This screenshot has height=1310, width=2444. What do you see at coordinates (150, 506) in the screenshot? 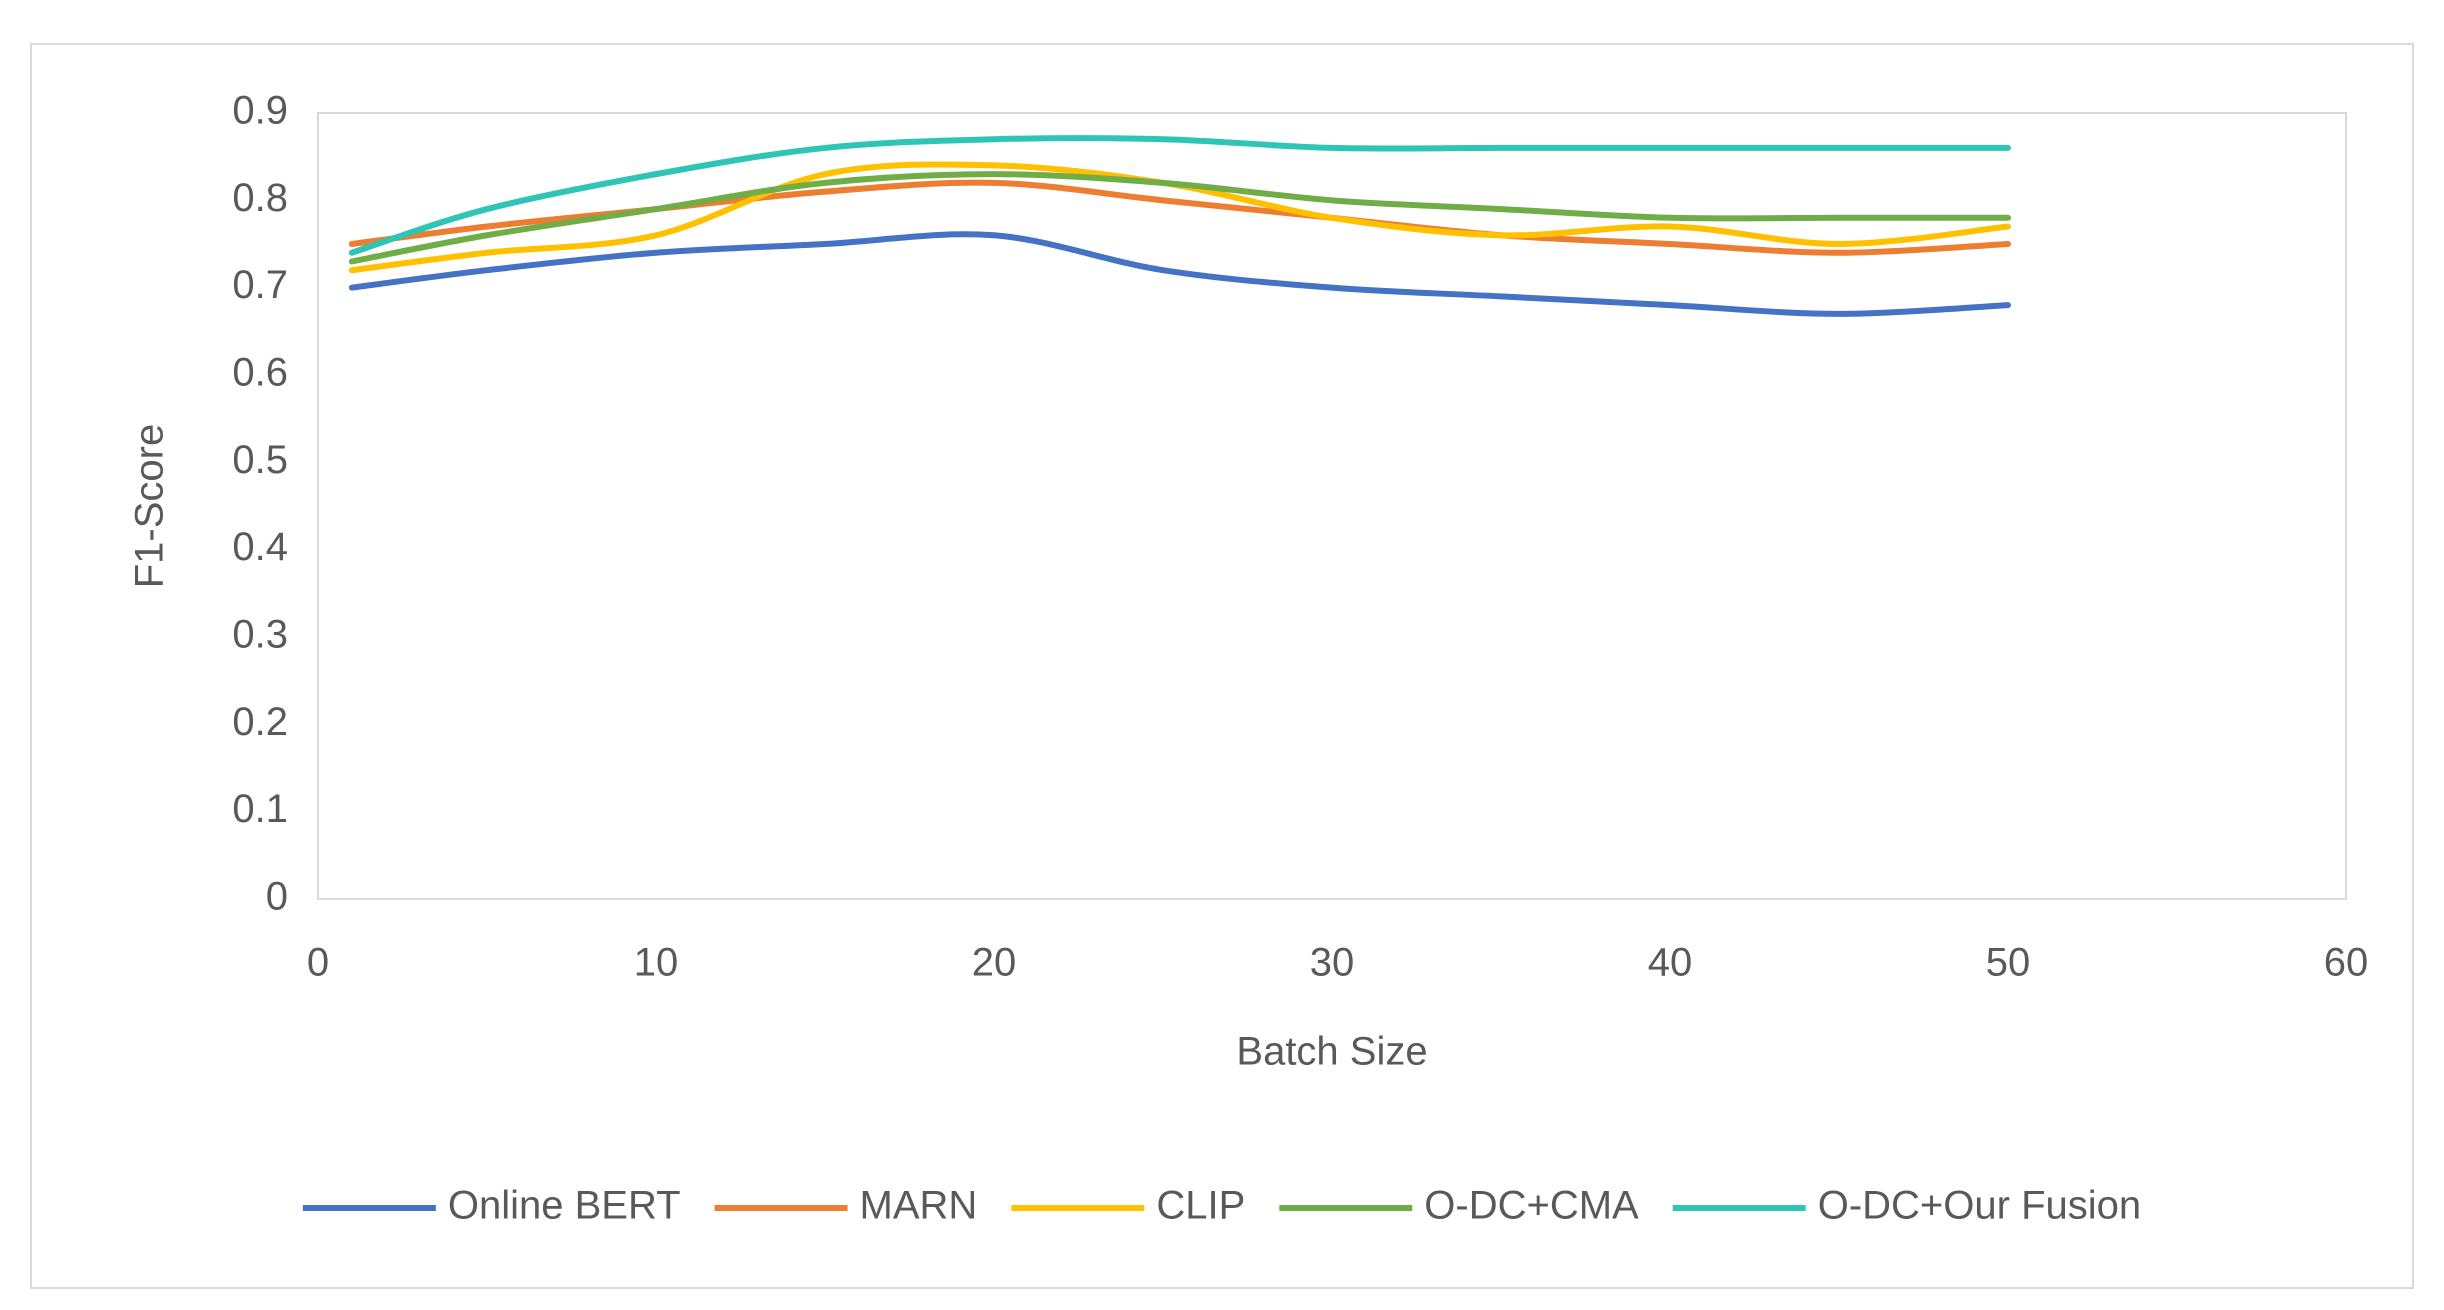
I see `y-axis-label: F1-Score` at bounding box center [150, 506].